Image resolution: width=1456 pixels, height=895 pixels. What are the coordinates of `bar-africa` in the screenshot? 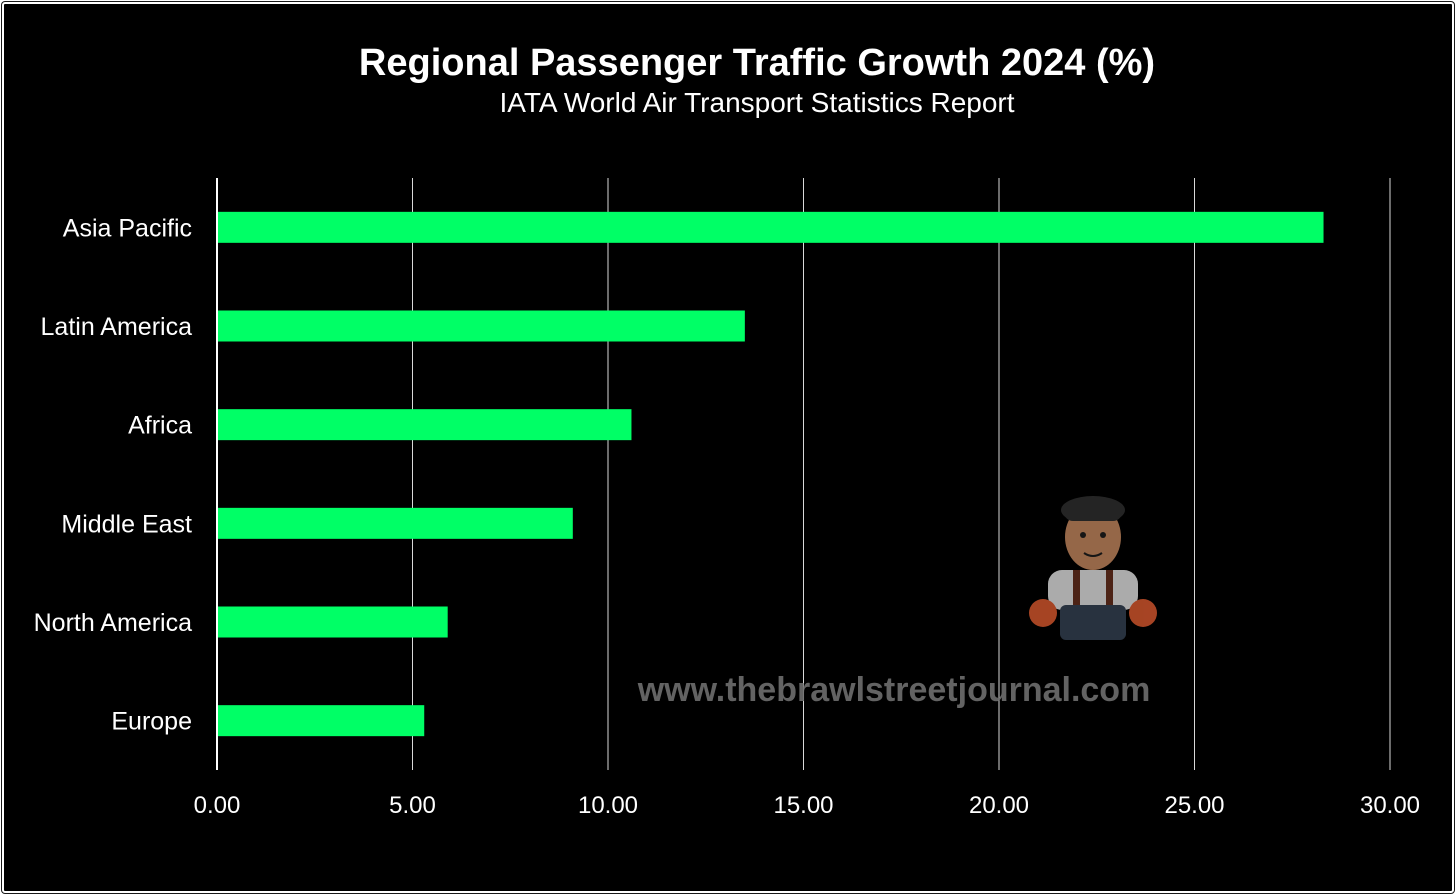 It's located at (424, 425).